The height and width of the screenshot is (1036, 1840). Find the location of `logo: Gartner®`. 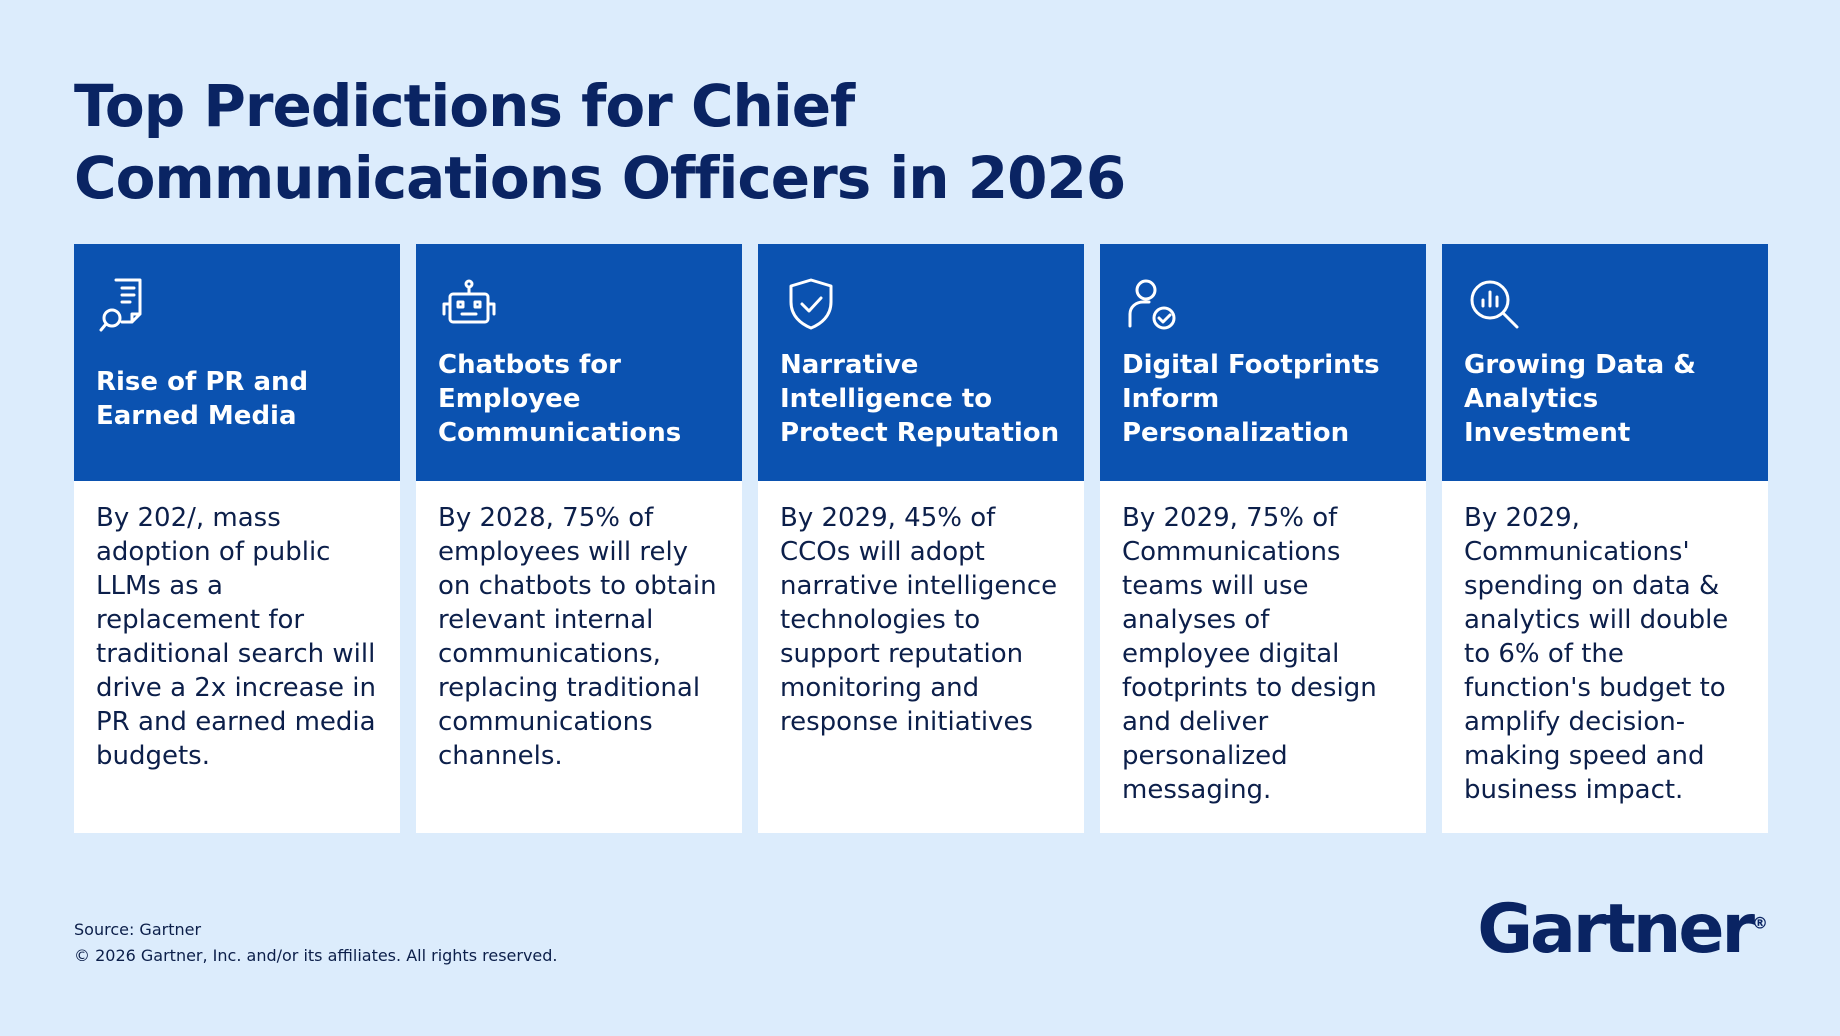

logo: Gartner® is located at coordinates (1622, 929).